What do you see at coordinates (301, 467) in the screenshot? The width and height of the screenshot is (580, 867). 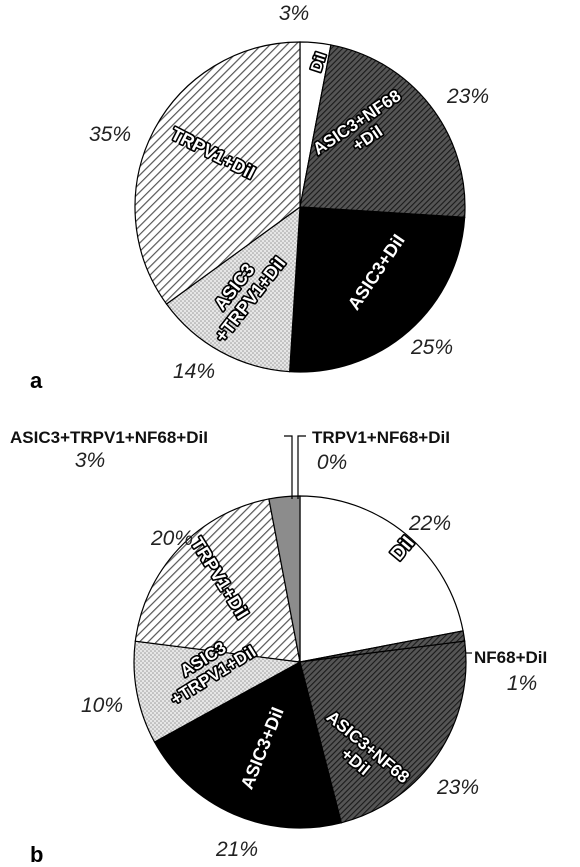 I see `leader-line-trpv1-nf68-dil` at bounding box center [301, 467].